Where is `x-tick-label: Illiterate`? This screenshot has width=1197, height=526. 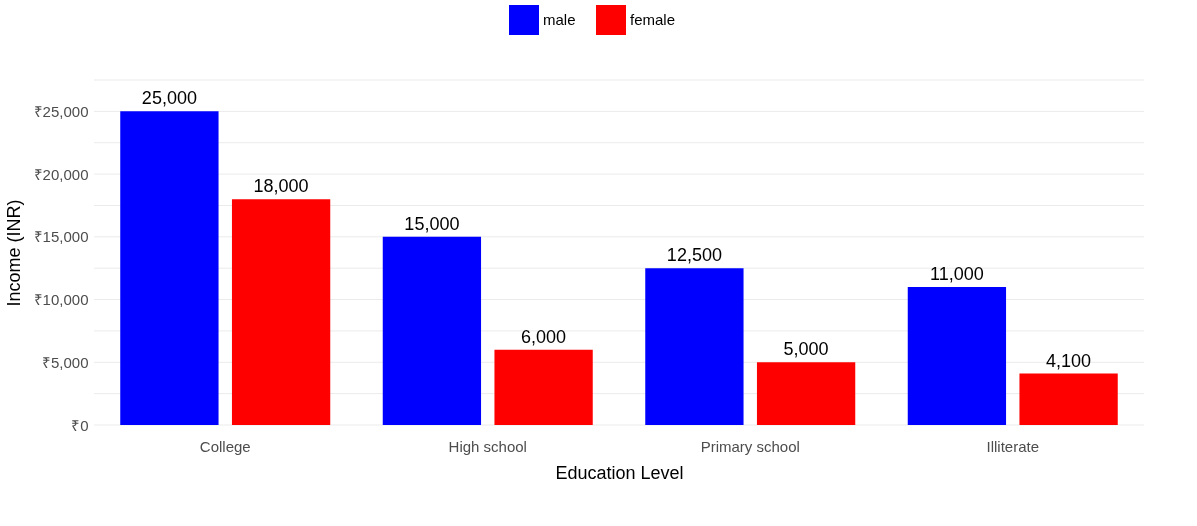 x-tick-label: Illiterate is located at coordinates (1013, 446).